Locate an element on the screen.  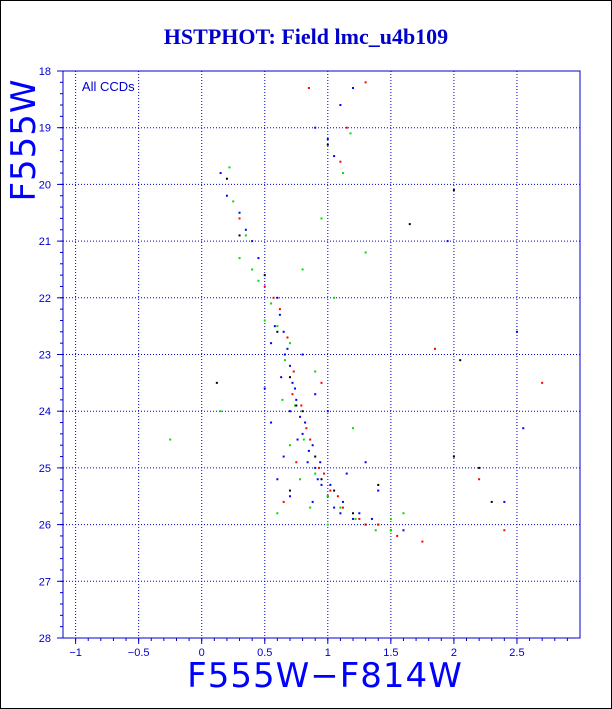
y-tick-label: 27 is located at coordinates (45, 582).